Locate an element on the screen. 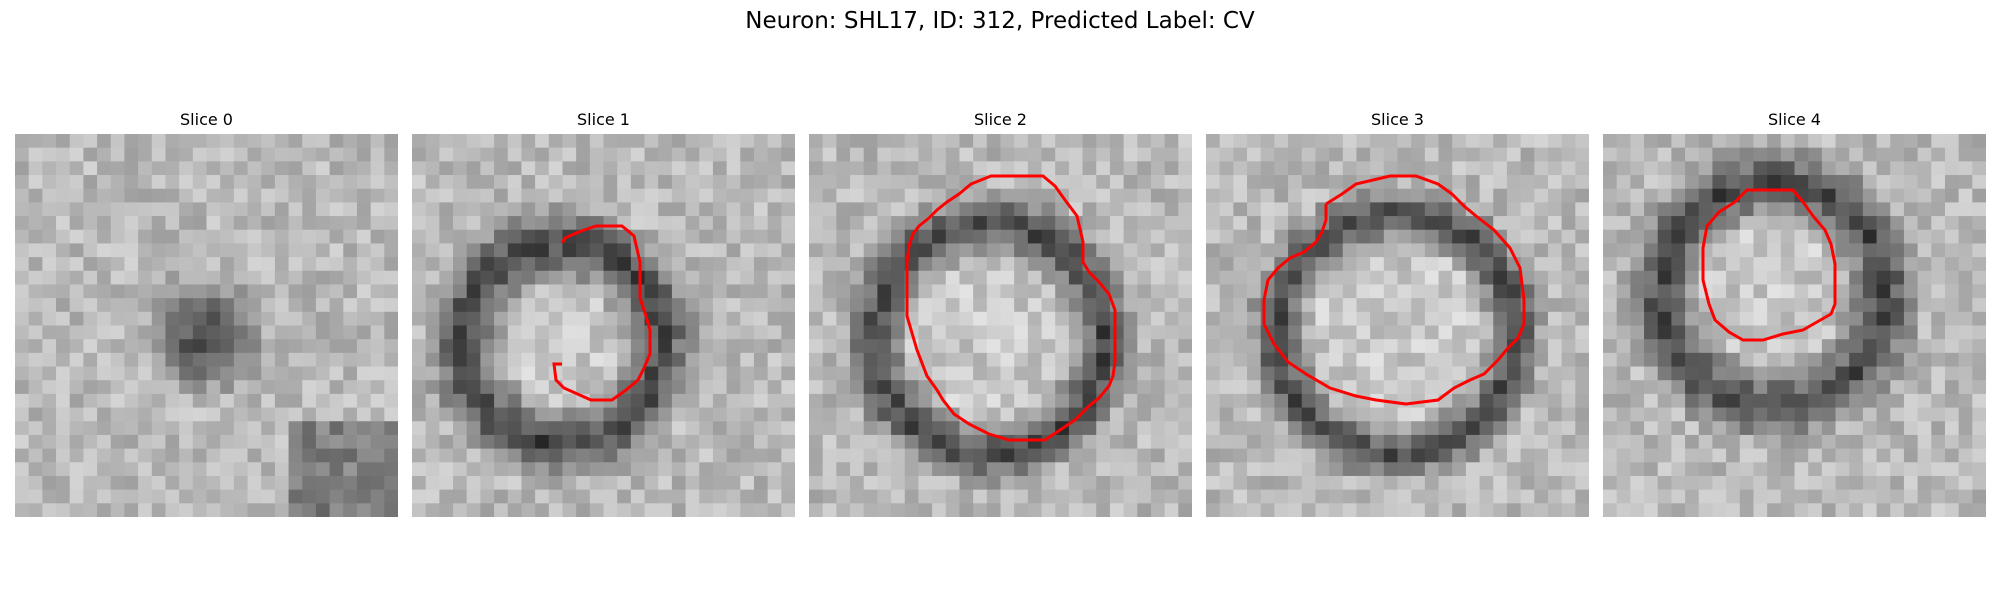  slice-1-image is located at coordinates (603, 325).